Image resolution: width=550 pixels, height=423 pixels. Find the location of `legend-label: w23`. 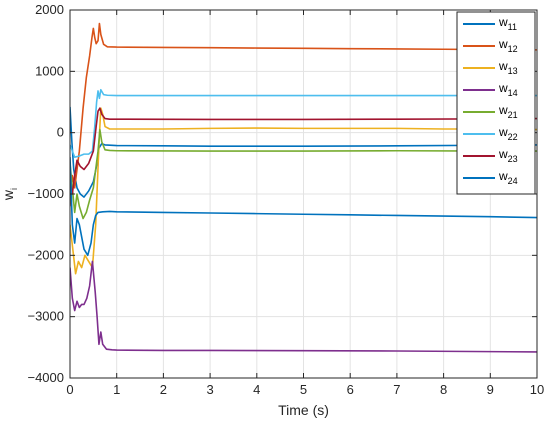

legend-label: w23 is located at coordinates (508, 155).